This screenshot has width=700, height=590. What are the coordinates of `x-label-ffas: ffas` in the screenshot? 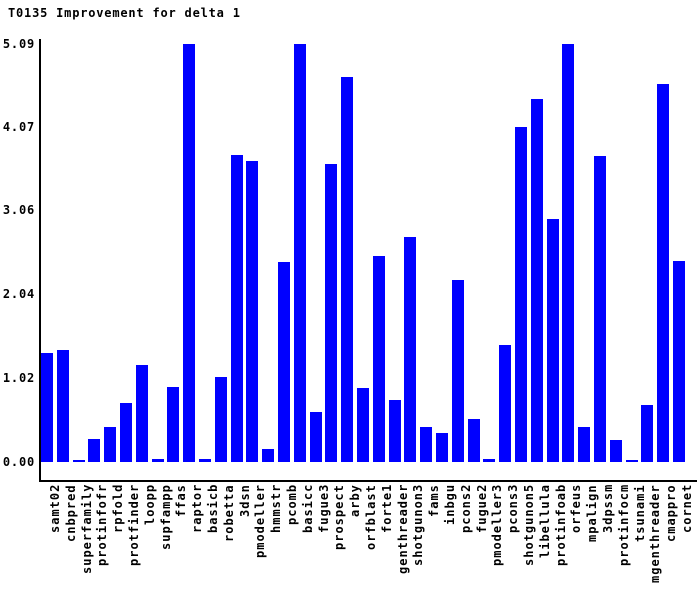 It's located at (181, 500).